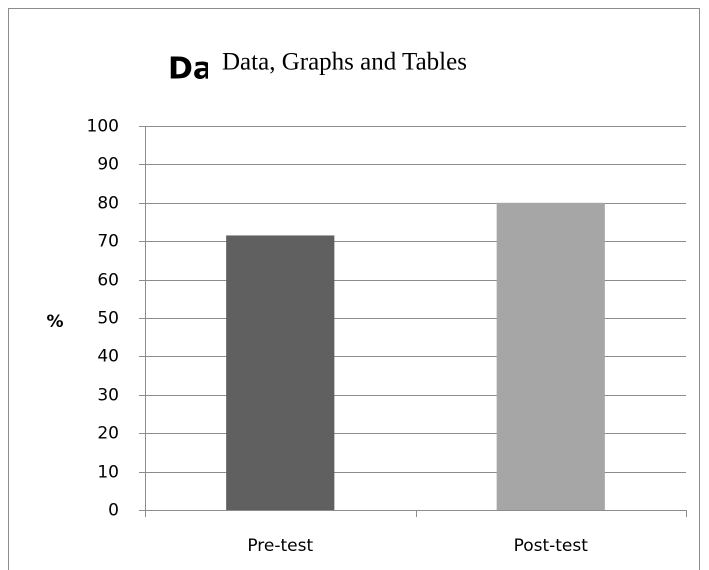 The image size is (709, 570). I want to click on y-tick-label: 100, so click(103, 127).